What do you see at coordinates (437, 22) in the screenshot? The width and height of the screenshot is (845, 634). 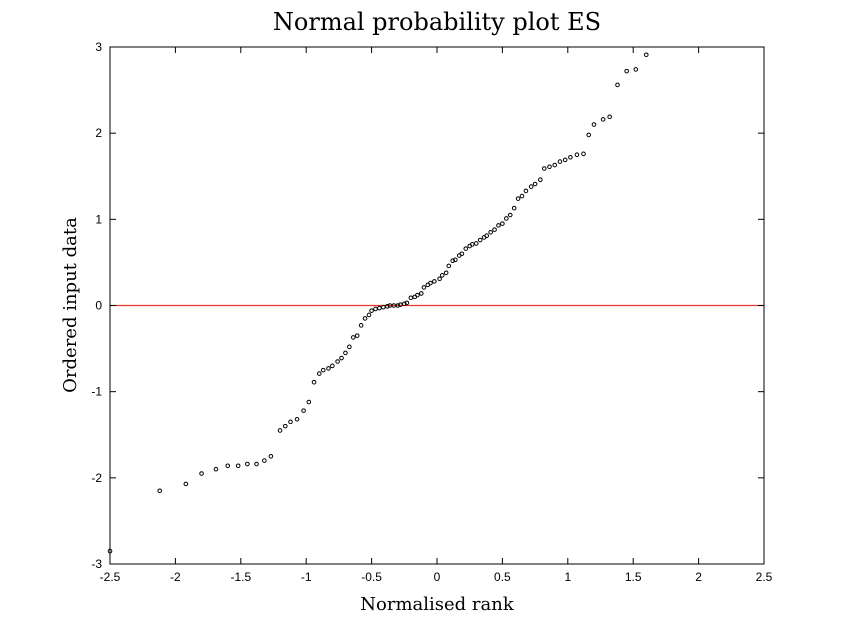 I see `chart-title: Normal probability plot ES` at bounding box center [437, 22].